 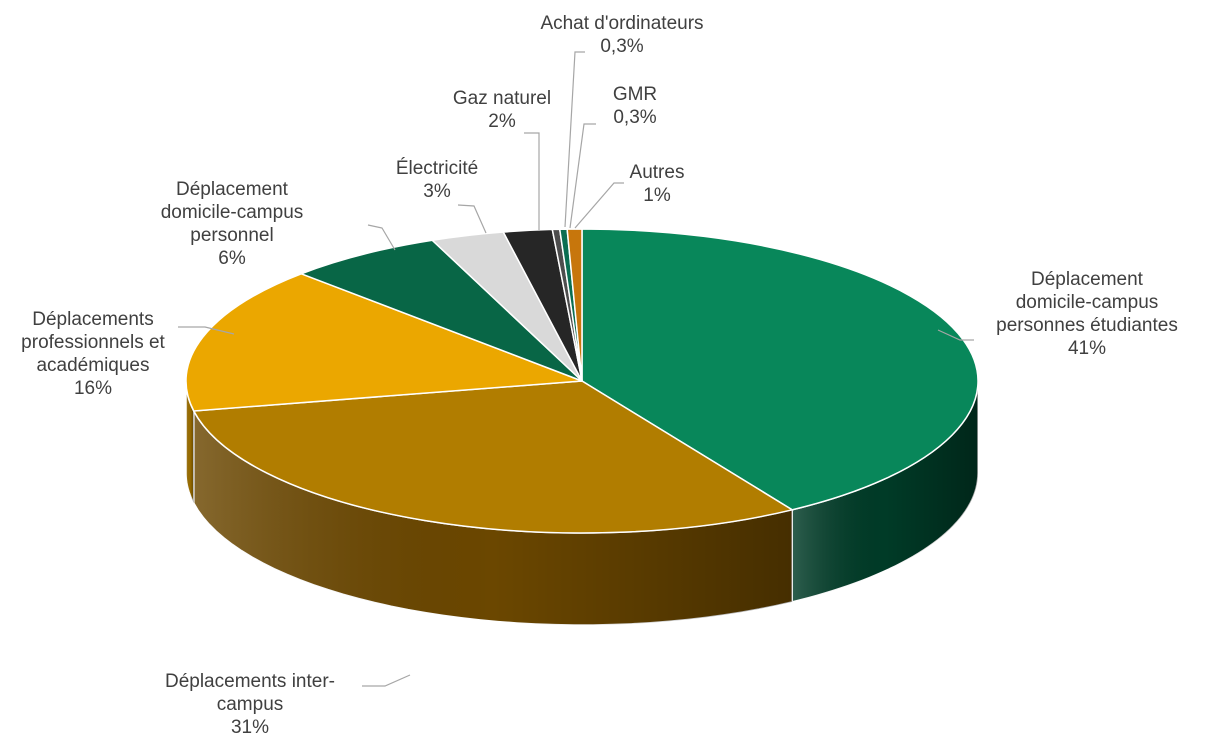 I want to click on slice-label-deplacement-domicile-campus-personnel: personnel, so click(x=231, y=235).